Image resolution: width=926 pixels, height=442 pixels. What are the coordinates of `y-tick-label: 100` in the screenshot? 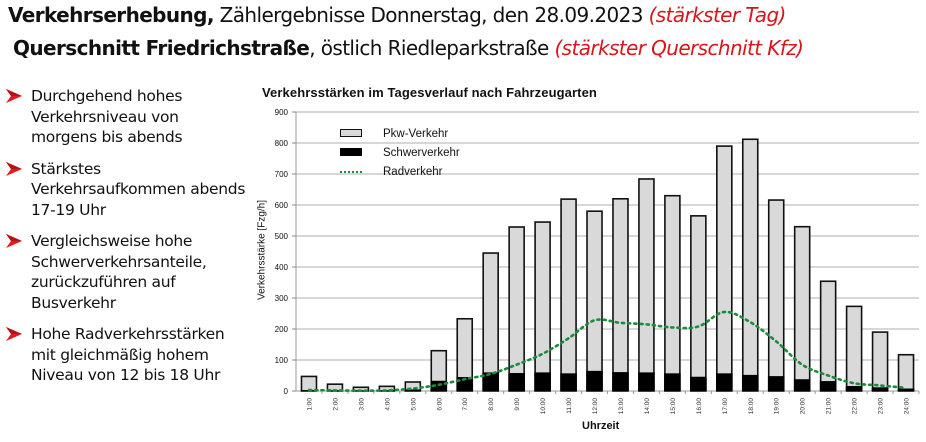 It's located at (282, 360).